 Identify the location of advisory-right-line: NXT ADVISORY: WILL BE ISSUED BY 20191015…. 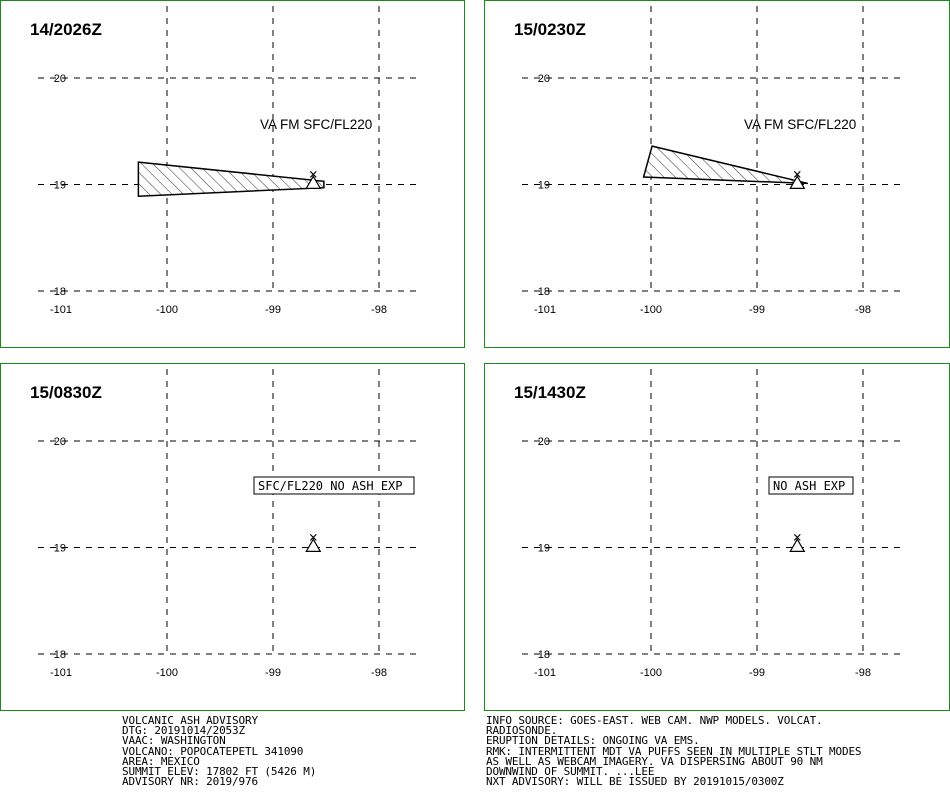
(635, 782).